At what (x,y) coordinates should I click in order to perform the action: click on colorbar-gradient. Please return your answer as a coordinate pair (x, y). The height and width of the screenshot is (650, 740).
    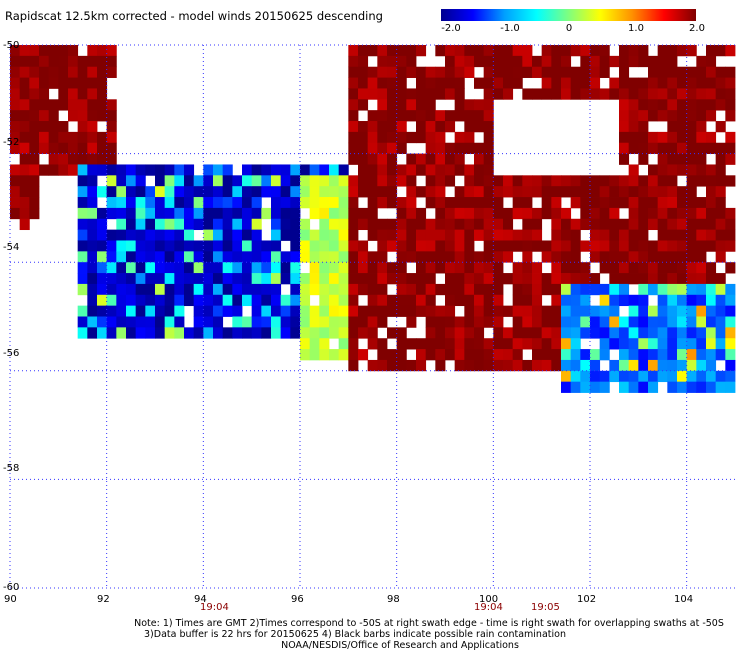
    Looking at the image, I should click on (568, 15).